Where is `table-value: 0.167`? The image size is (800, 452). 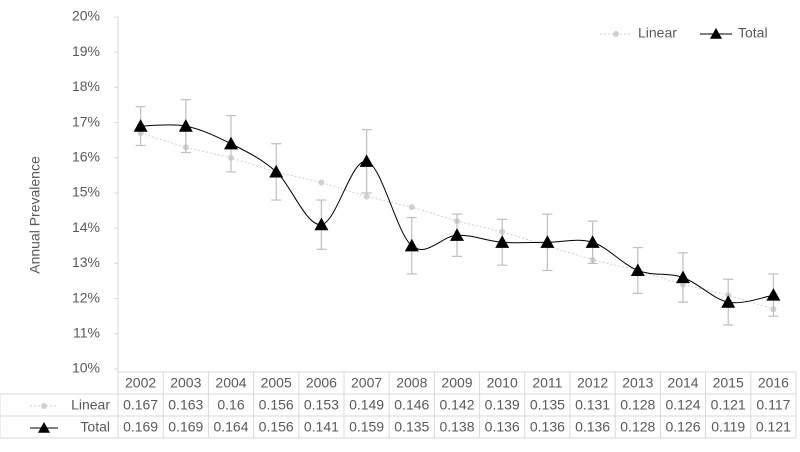
table-value: 0.167 is located at coordinates (140, 405).